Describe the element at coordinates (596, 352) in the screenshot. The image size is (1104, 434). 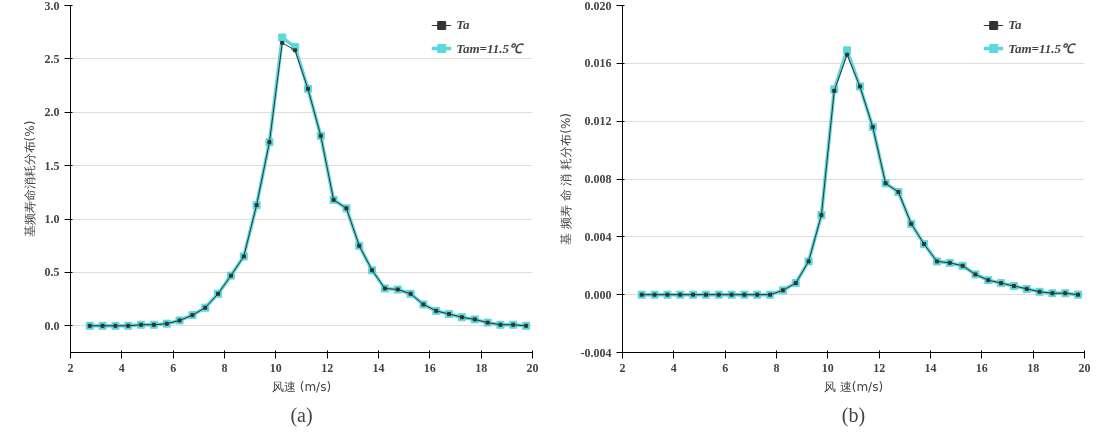
I see `y-tick-label: -0.004` at that location.